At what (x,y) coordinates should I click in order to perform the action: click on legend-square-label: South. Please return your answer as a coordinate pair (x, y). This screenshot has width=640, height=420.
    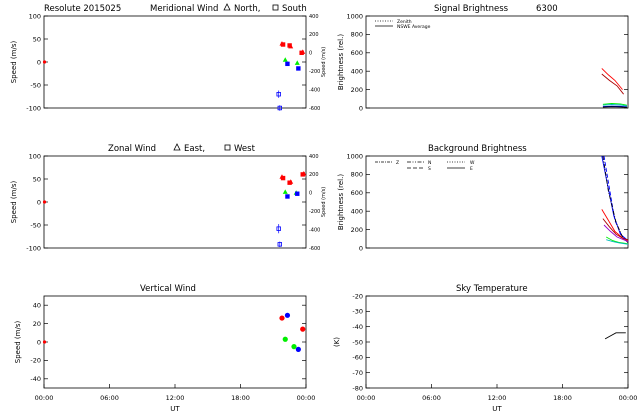
    Looking at the image, I should click on (294, 9).